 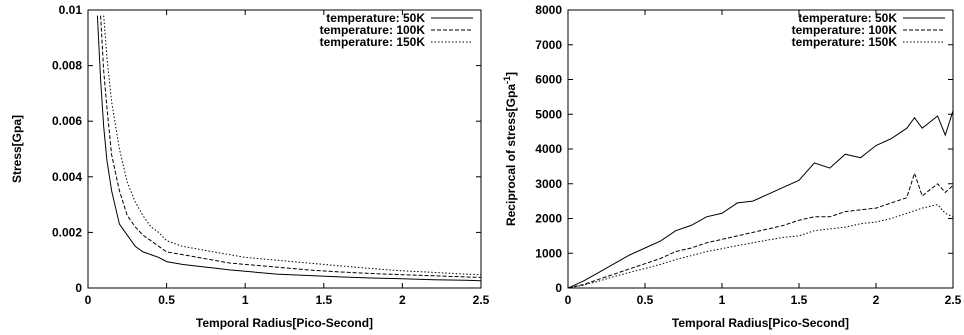 I want to click on y-tick-label: 0.01, so click(x=71, y=10).